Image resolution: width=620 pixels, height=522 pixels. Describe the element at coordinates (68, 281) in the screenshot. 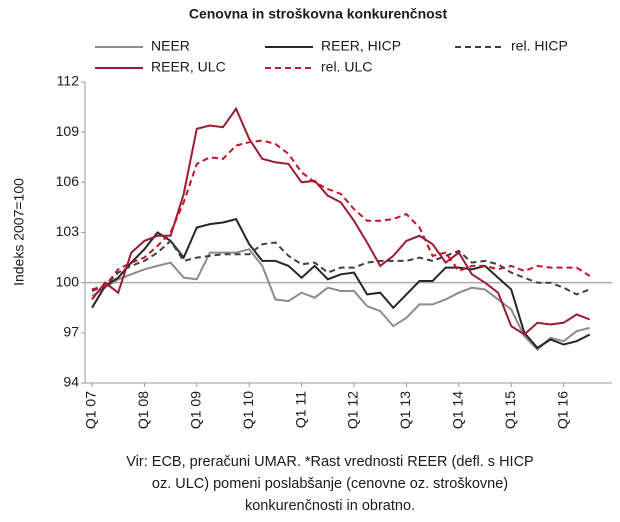

I see `y-tick-label: 100` at that location.